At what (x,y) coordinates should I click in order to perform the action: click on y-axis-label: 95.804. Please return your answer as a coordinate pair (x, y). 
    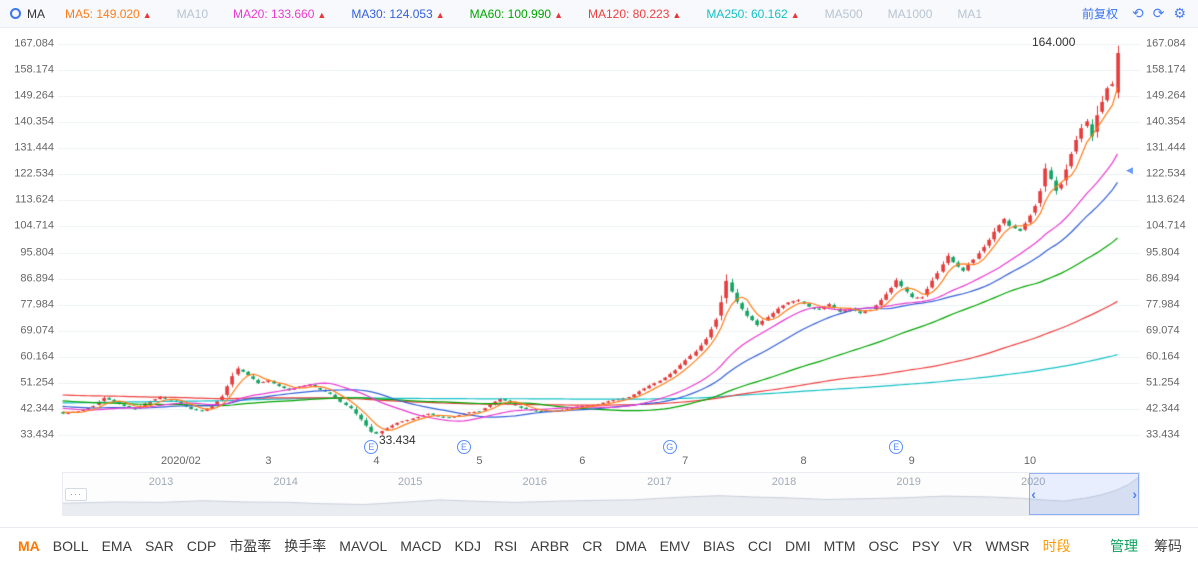
    Looking at the image, I should click on (1163, 252).